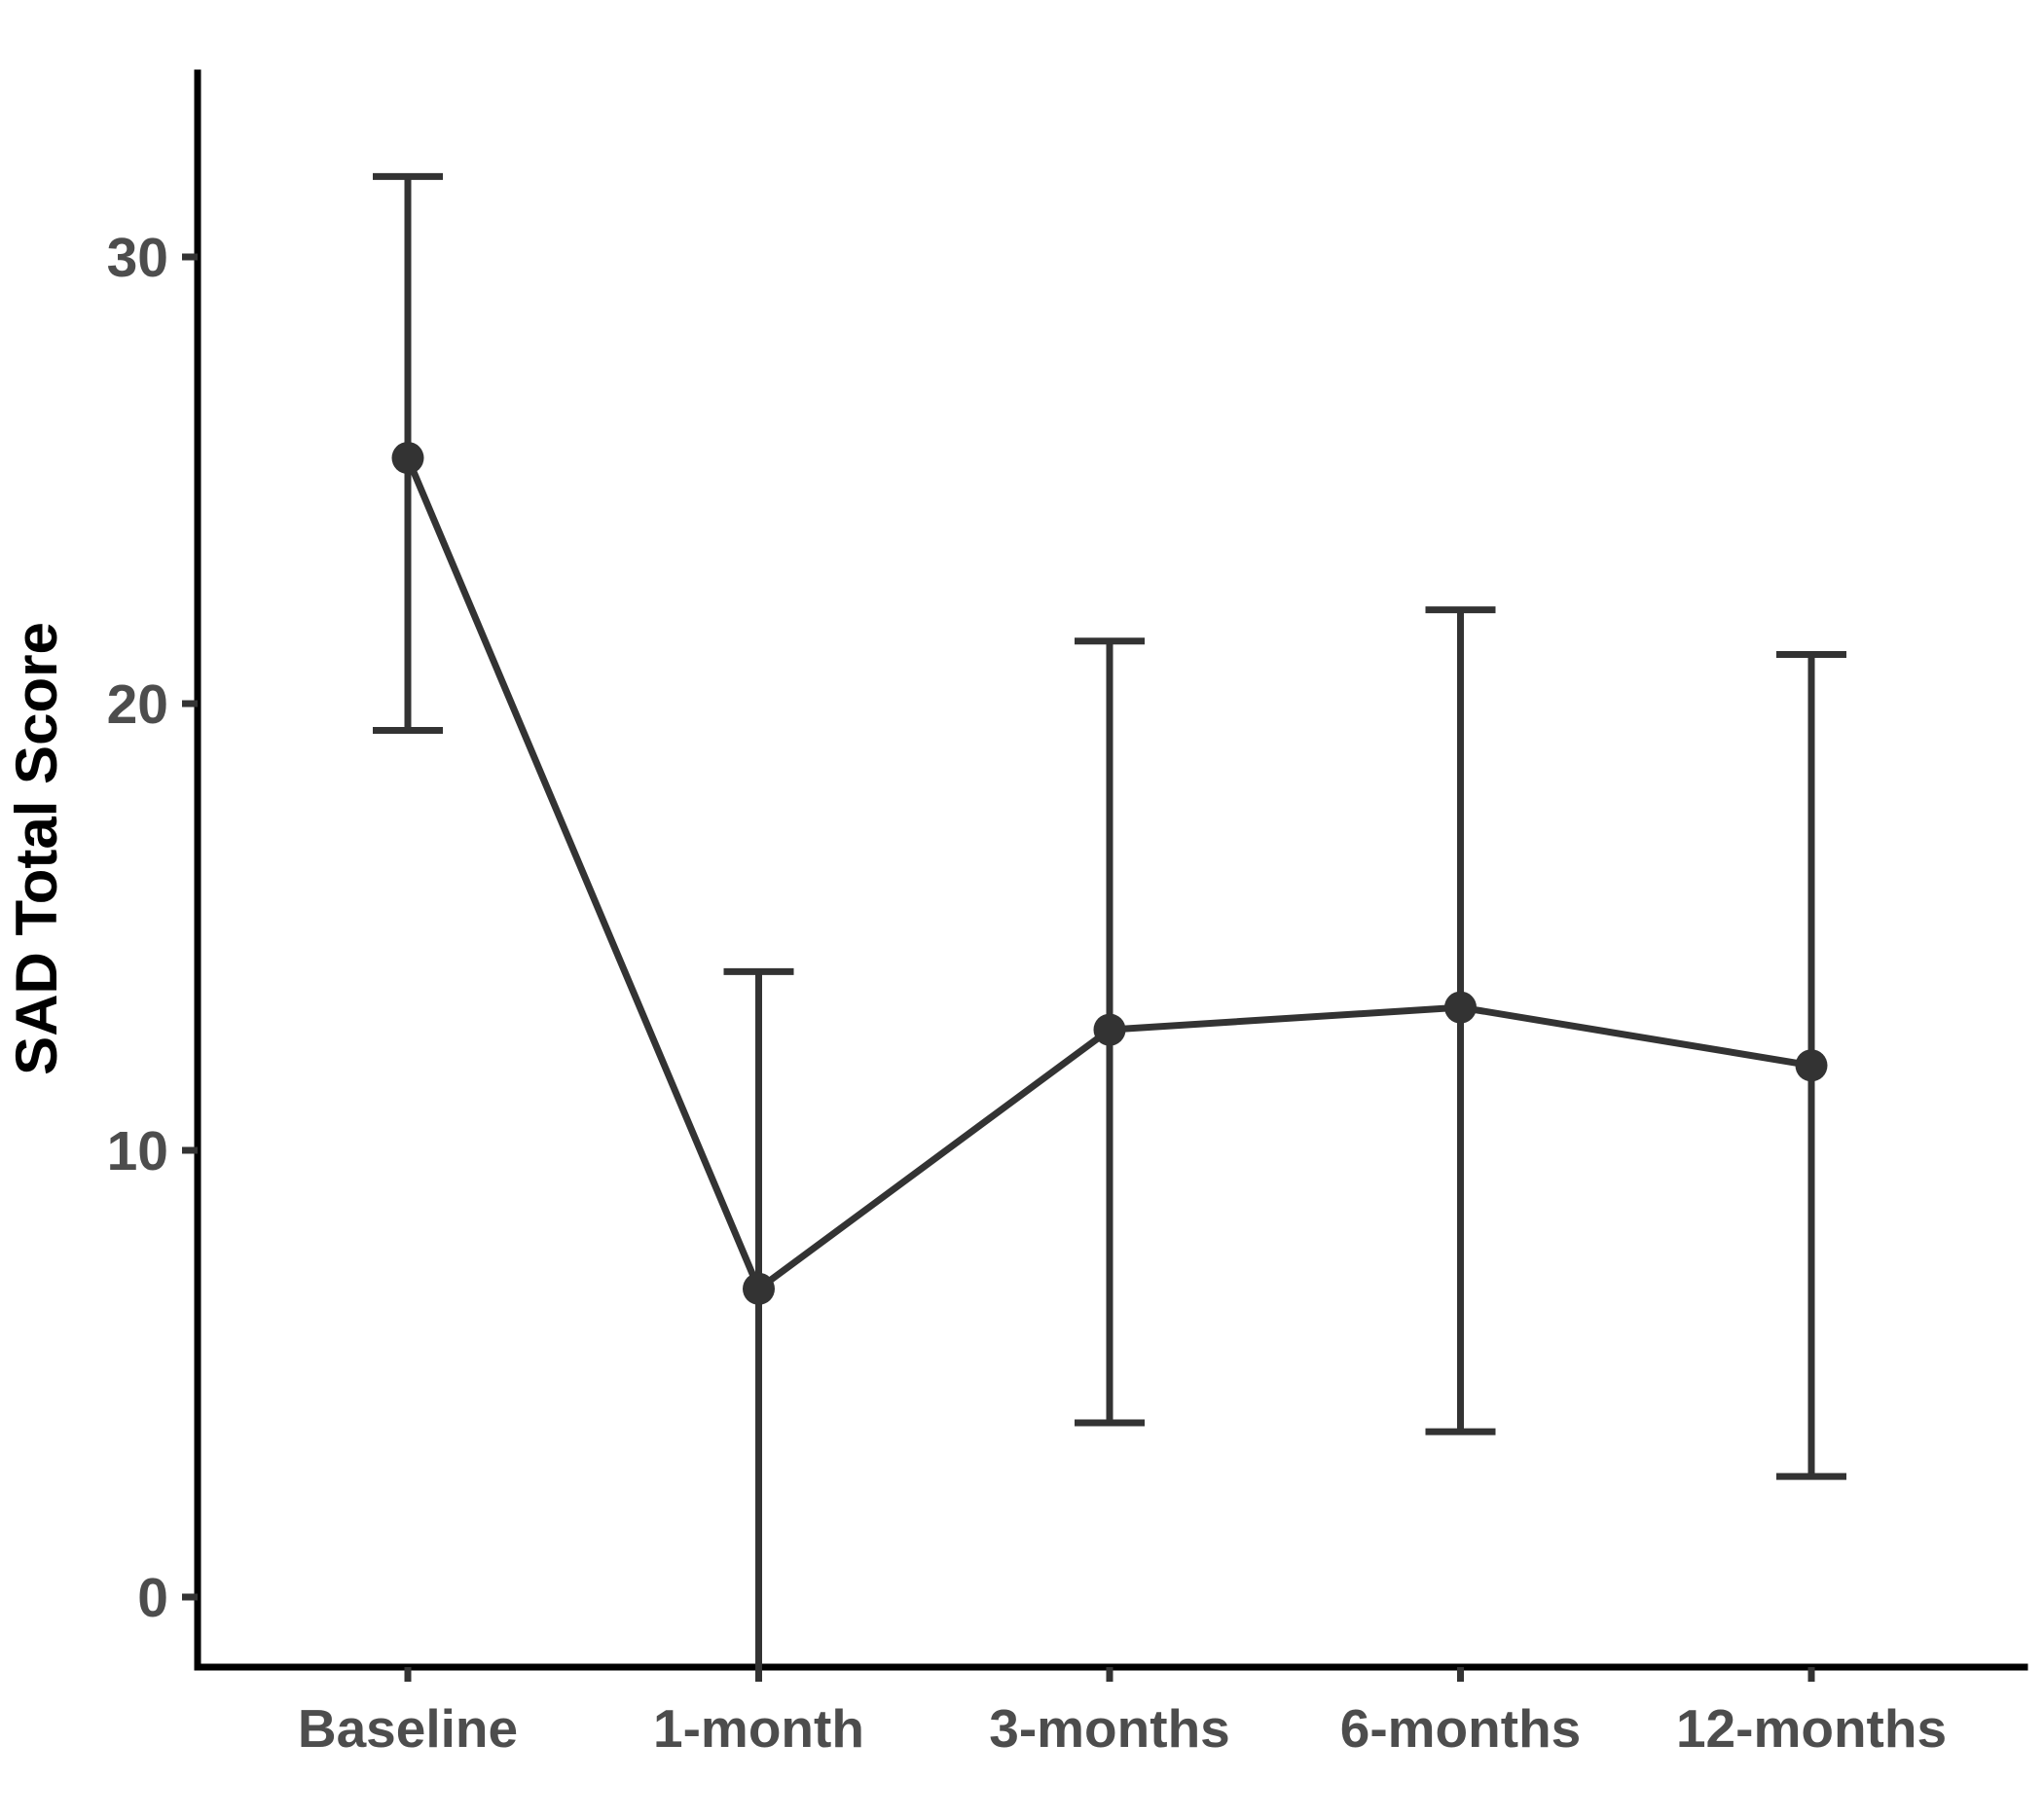 This screenshot has width=2044, height=1816. Describe the element at coordinates (1110, 1728) in the screenshot. I see `x-tick-label: 3-months` at that location.